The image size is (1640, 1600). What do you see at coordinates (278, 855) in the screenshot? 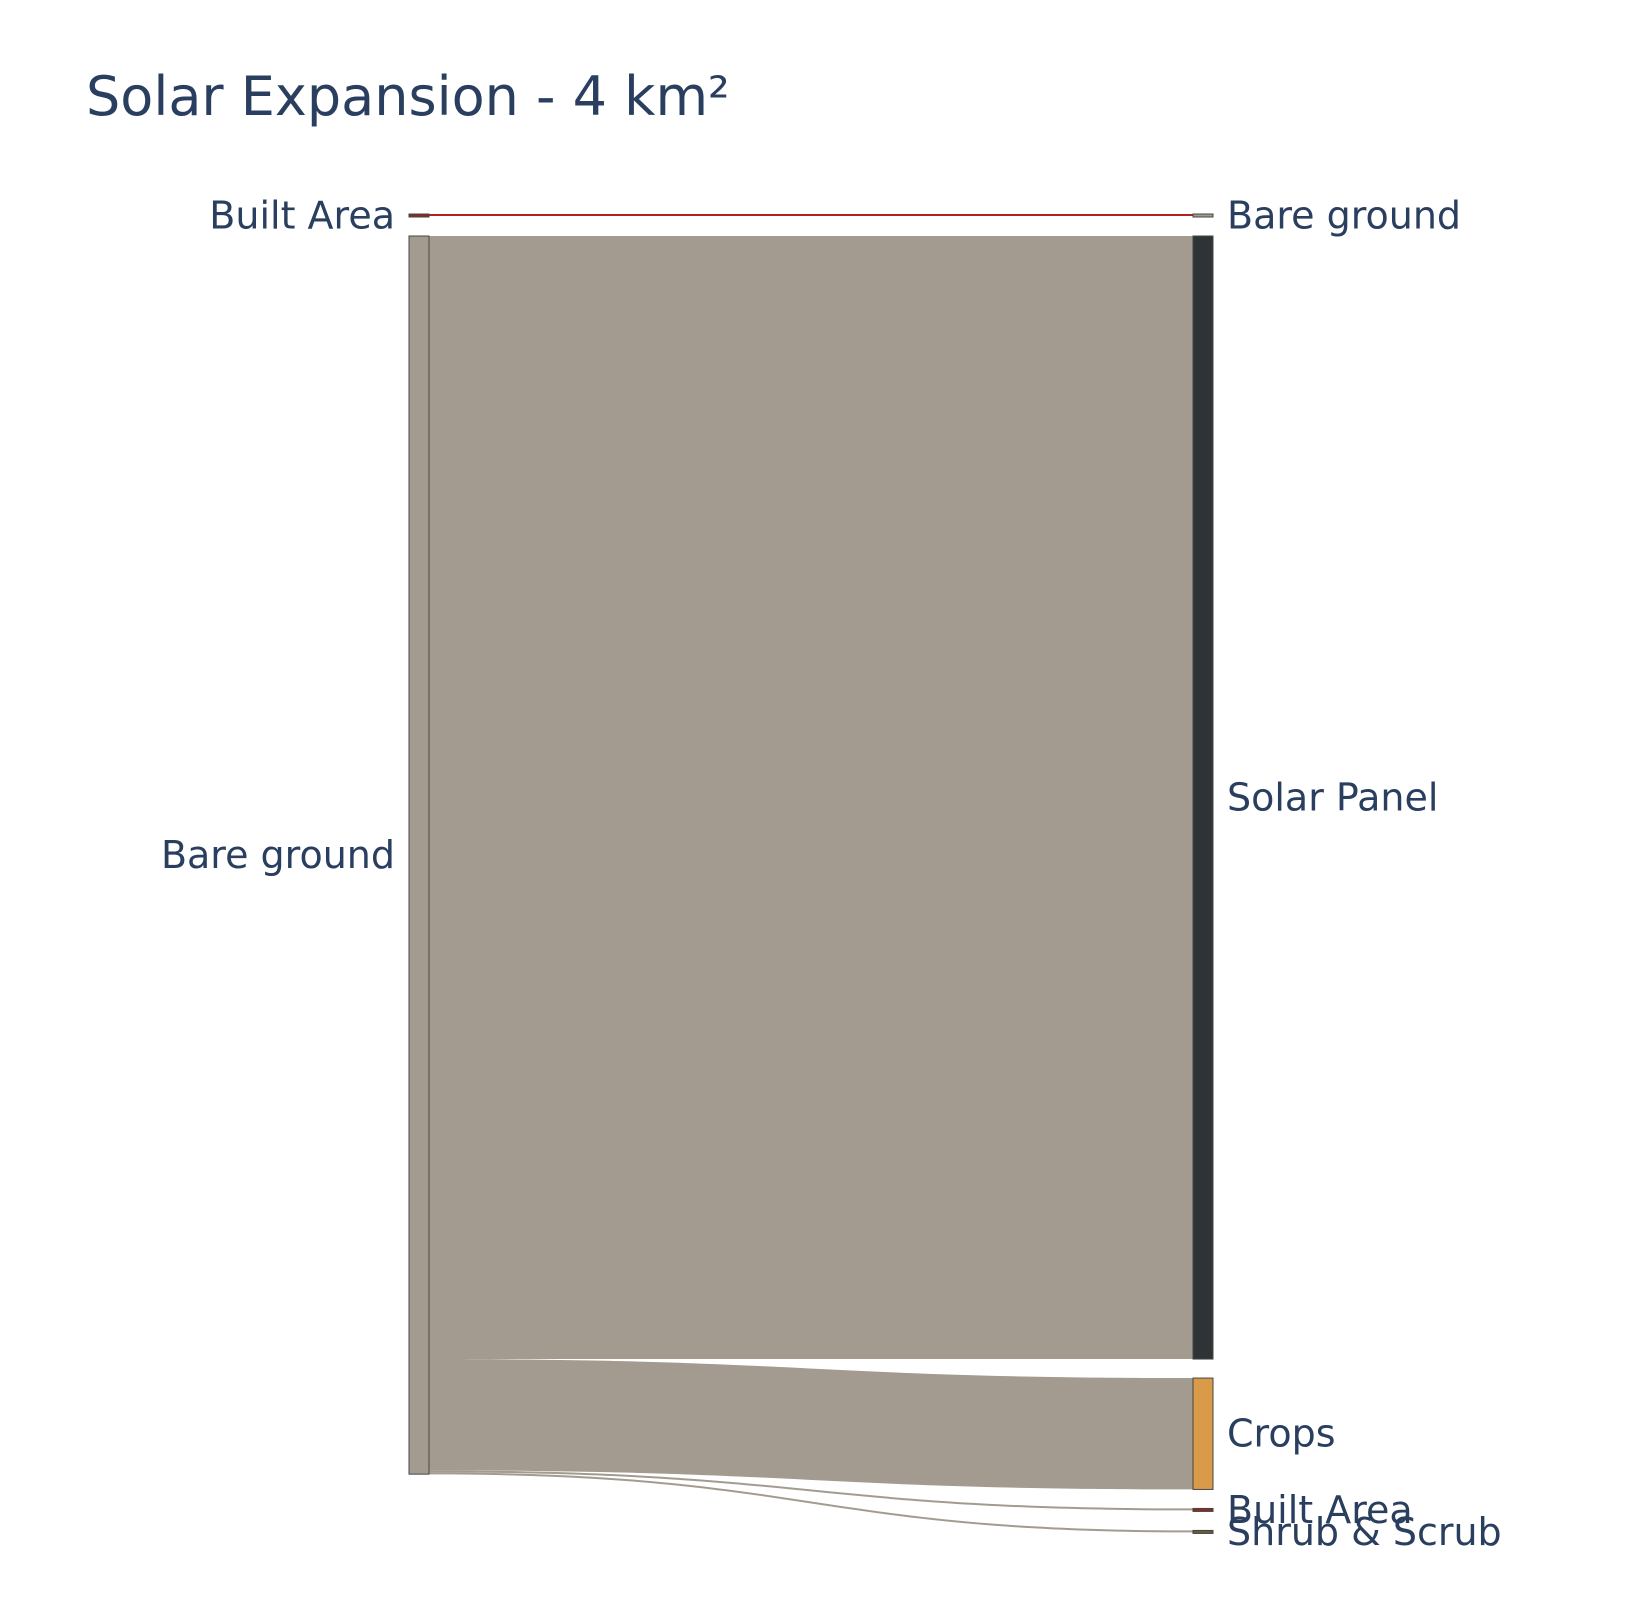
I see `node-label-src_bare: Bare ground` at bounding box center [278, 855].